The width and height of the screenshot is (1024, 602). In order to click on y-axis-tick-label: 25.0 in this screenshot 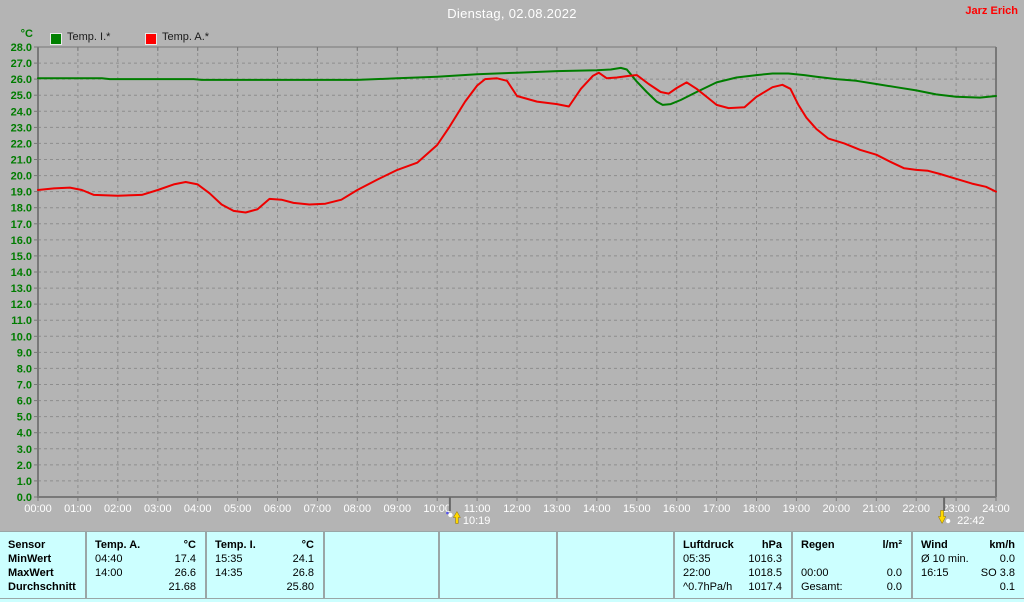, I will do `click(21, 96)`.